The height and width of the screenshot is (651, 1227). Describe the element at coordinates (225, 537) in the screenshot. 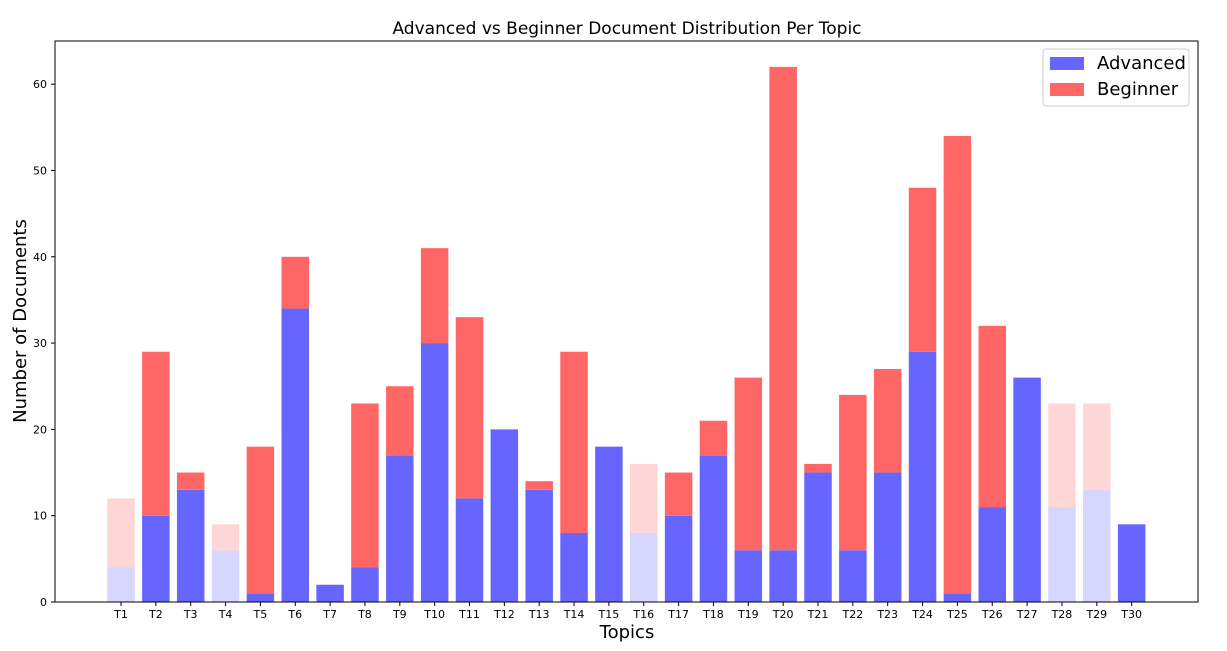

I see `bar-beginner-t4` at that location.